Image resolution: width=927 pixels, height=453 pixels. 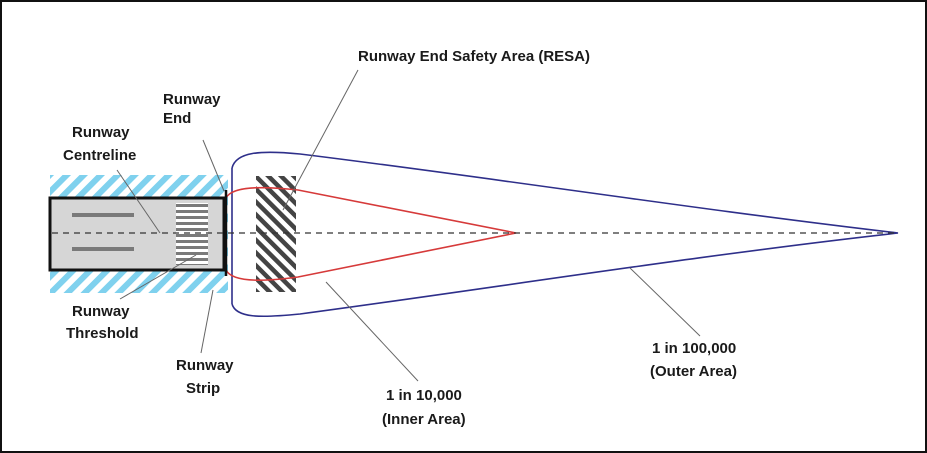 What do you see at coordinates (694, 348) in the screenshot?
I see `label-outer-area-line1: 1 in 100,000` at bounding box center [694, 348].